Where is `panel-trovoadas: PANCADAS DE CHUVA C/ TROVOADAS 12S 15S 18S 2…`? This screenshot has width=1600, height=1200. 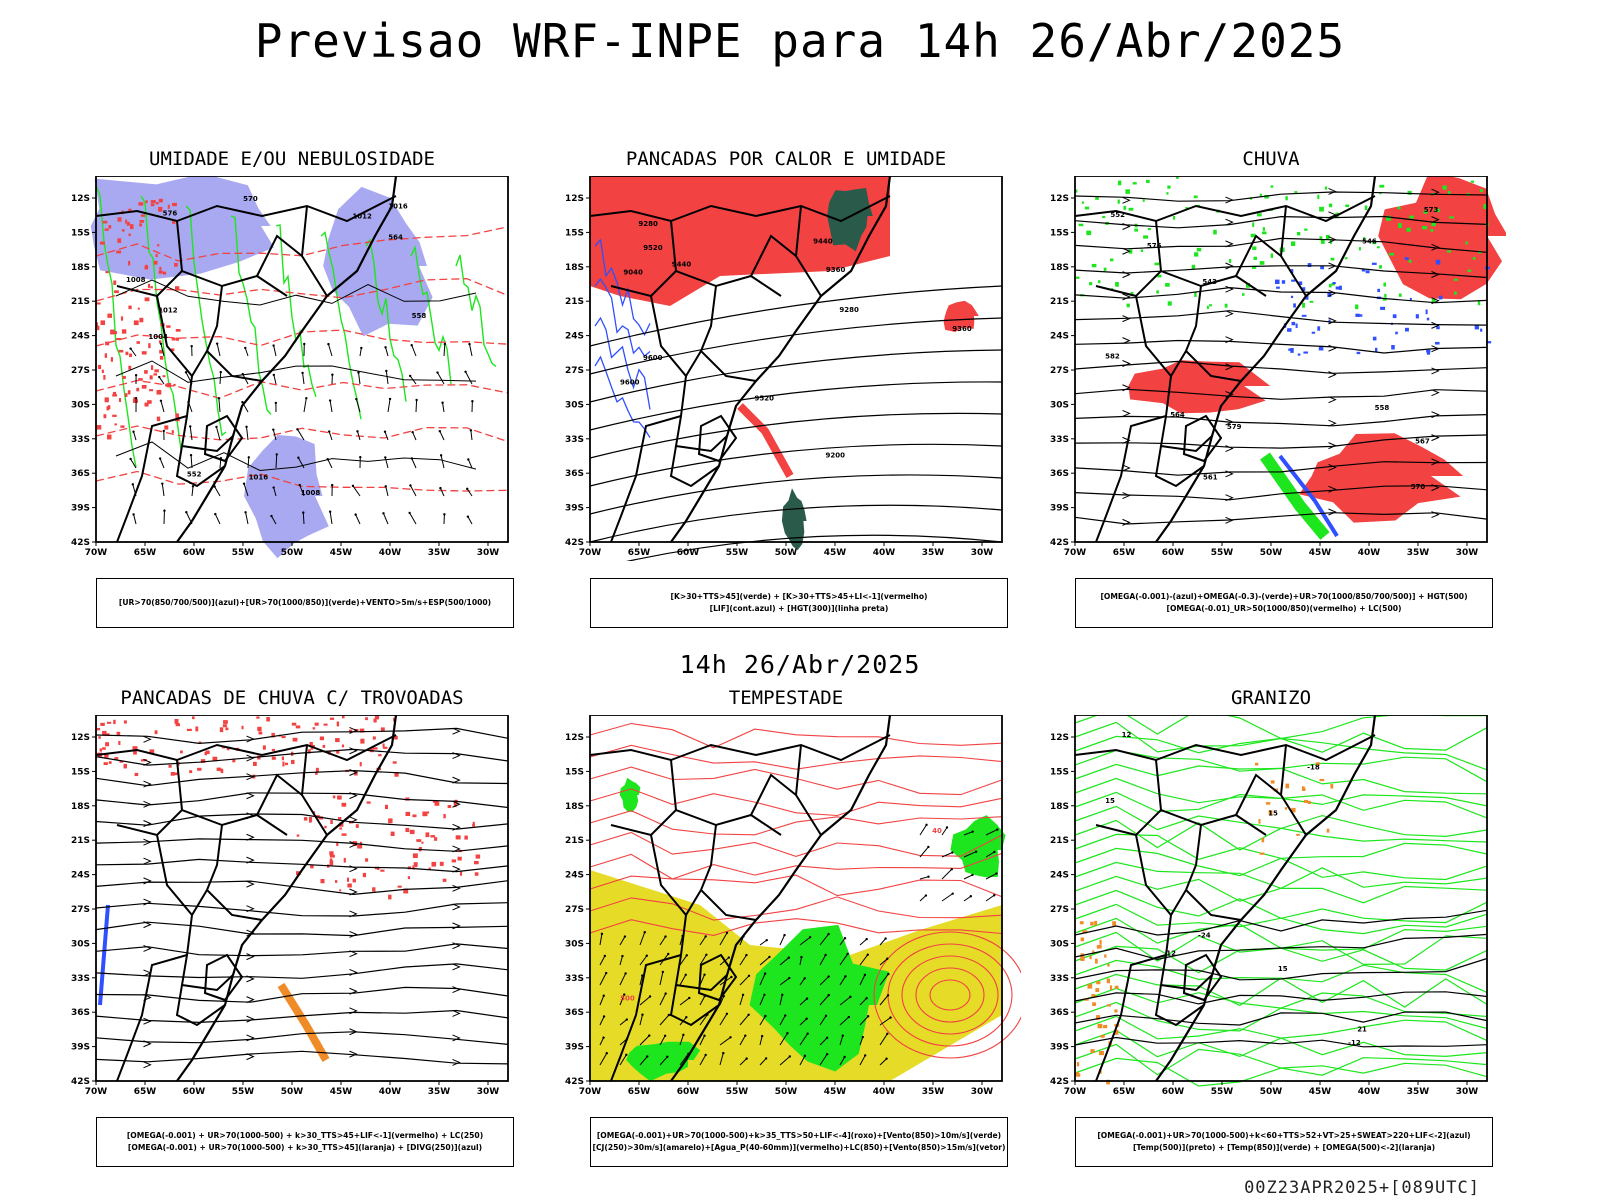 panel-trovoadas: PANCADAS DE CHUVA C/ TROVOADAS 12S 15S 18S 2… is located at coordinates (292, 927).